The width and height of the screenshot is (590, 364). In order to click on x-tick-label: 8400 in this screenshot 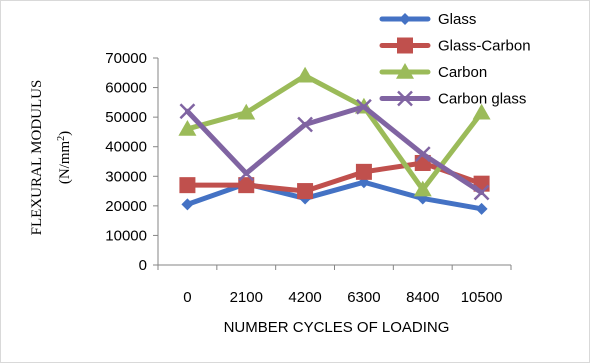, I will do `click(422, 297)`.